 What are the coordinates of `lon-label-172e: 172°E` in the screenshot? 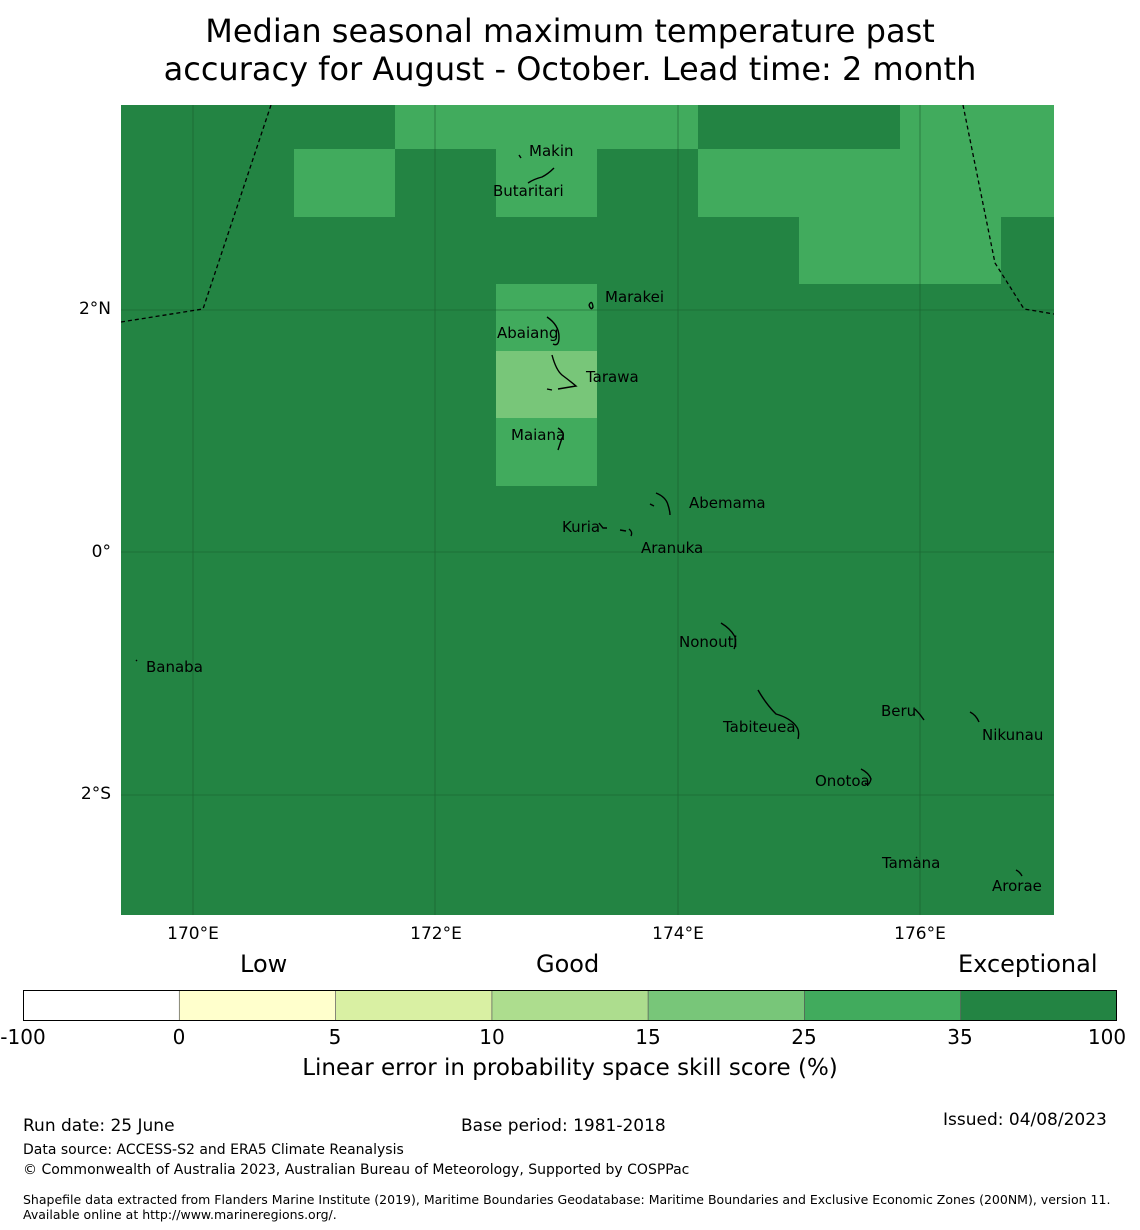 It's located at (436, 934).